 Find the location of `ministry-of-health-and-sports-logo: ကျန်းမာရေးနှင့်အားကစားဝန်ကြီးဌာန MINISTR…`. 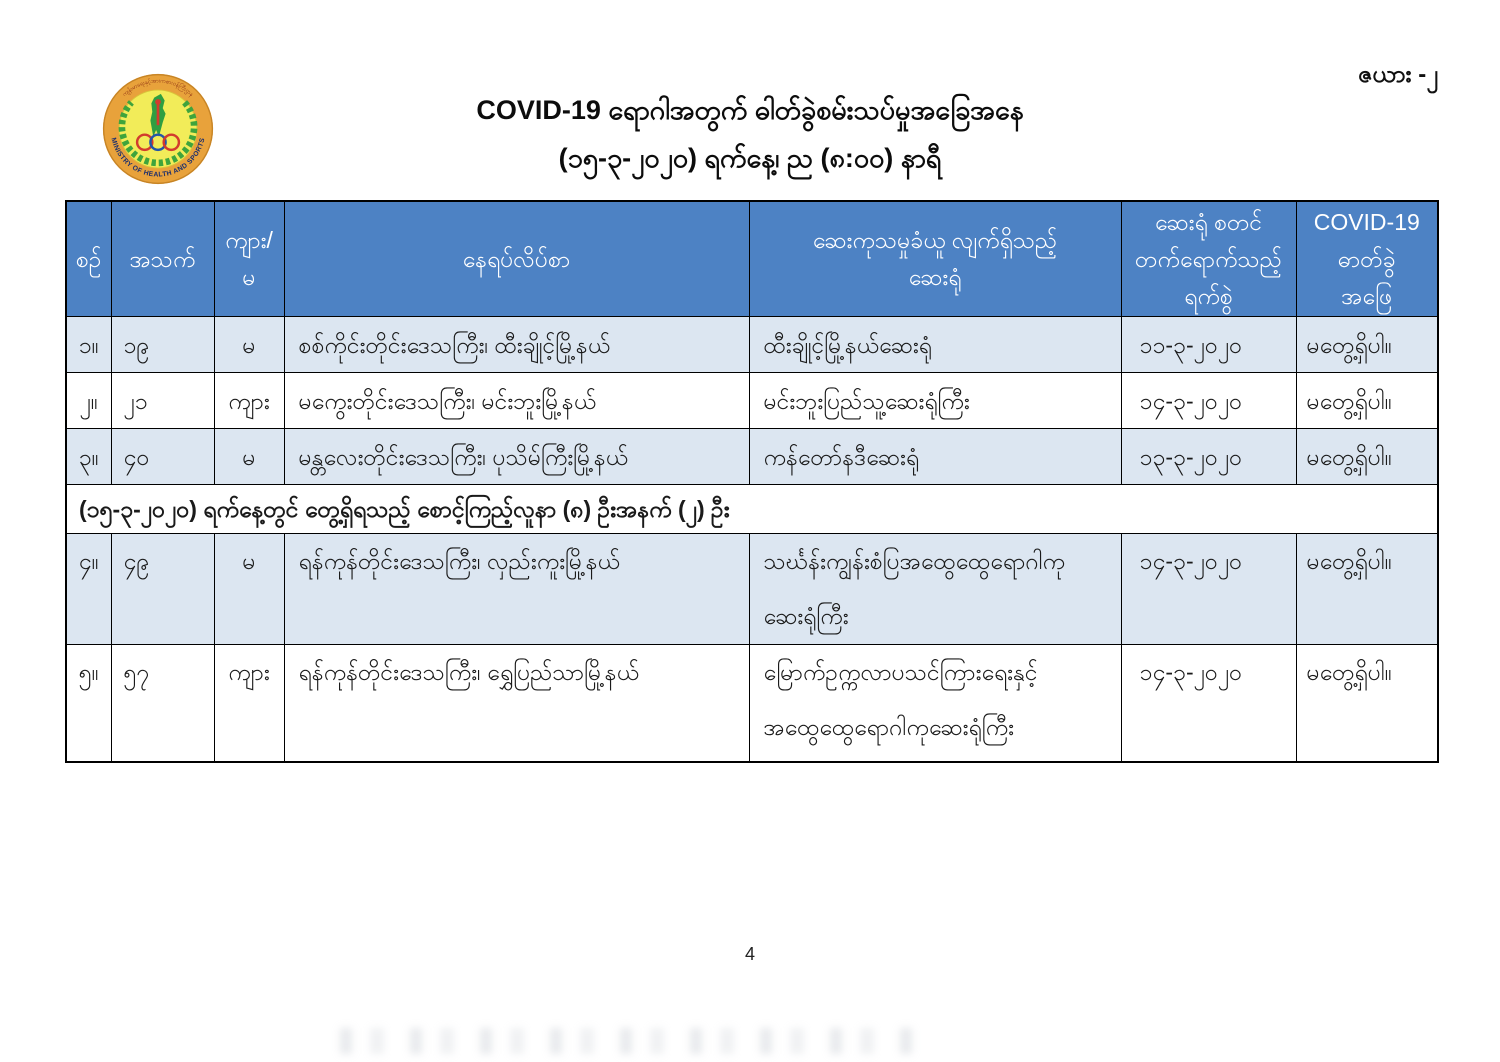

ministry-of-health-and-sports-logo: ကျန်းမာရေးနှင့်အားကစားဝန်ကြီးဌာန MINISTR… is located at coordinates (158, 129).